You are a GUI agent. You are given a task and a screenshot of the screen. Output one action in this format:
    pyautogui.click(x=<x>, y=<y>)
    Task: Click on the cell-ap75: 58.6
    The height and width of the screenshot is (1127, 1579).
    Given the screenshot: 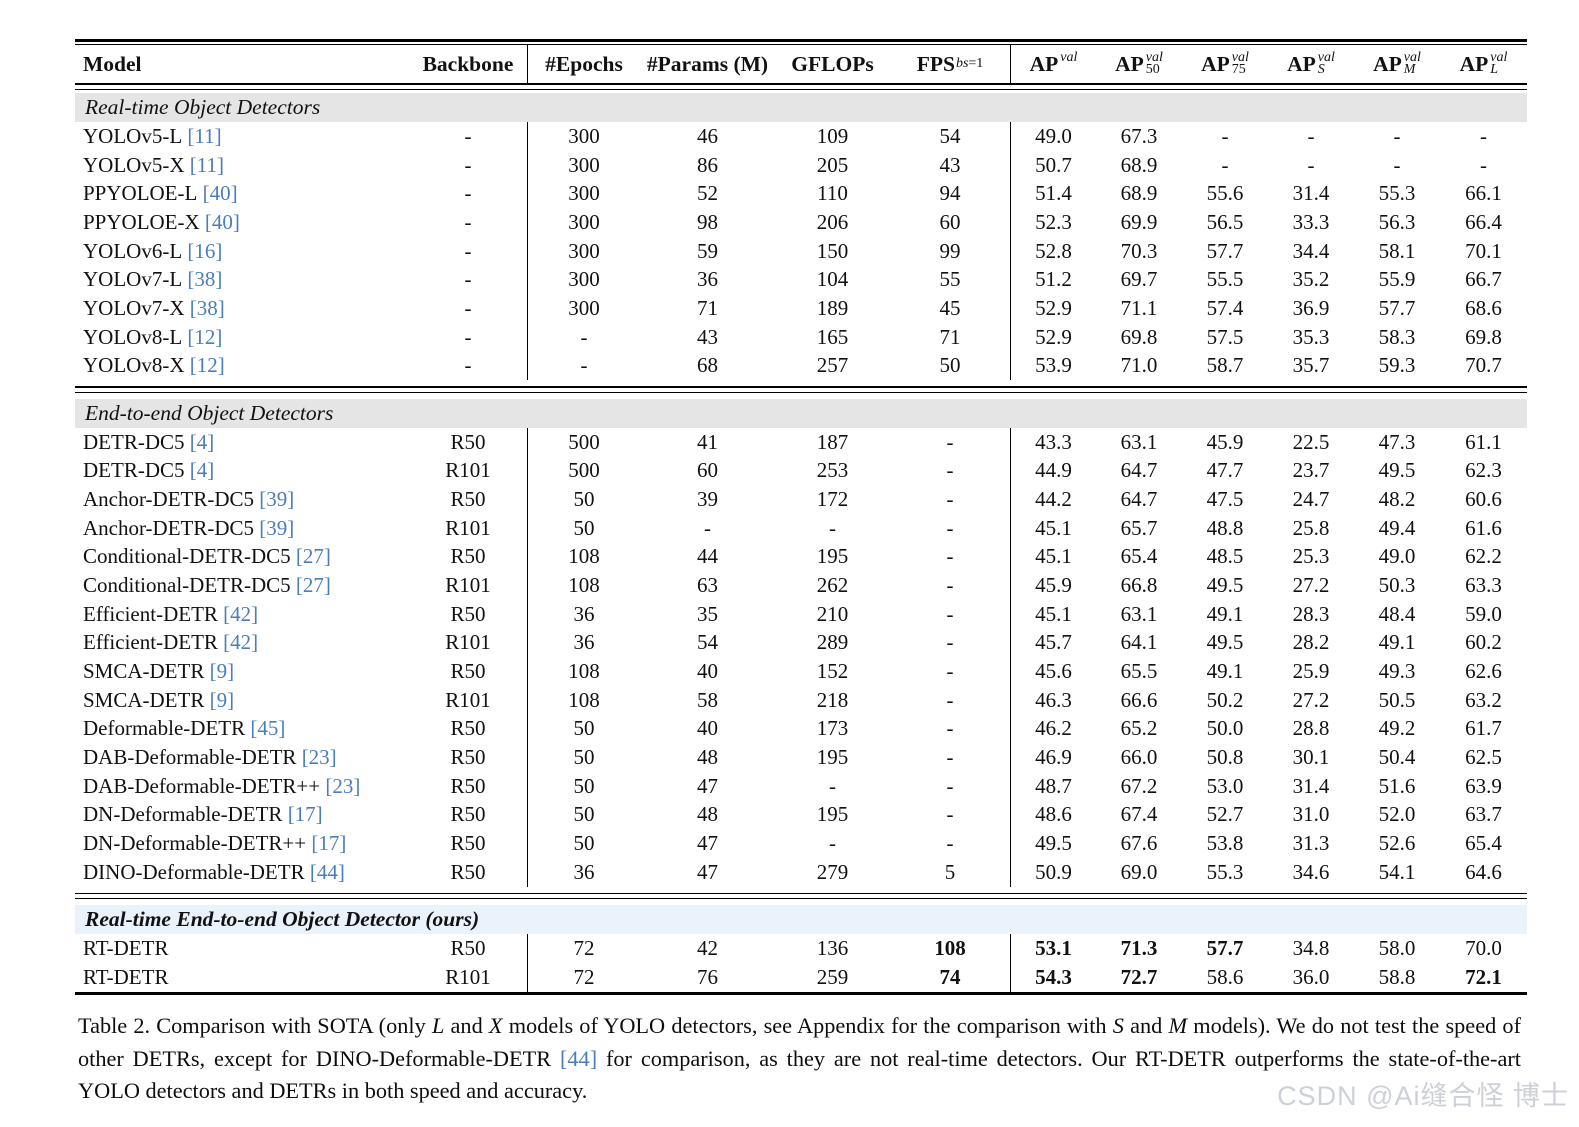 What is the action you would take?
    pyautogui.click(x=1225, y=977)
    